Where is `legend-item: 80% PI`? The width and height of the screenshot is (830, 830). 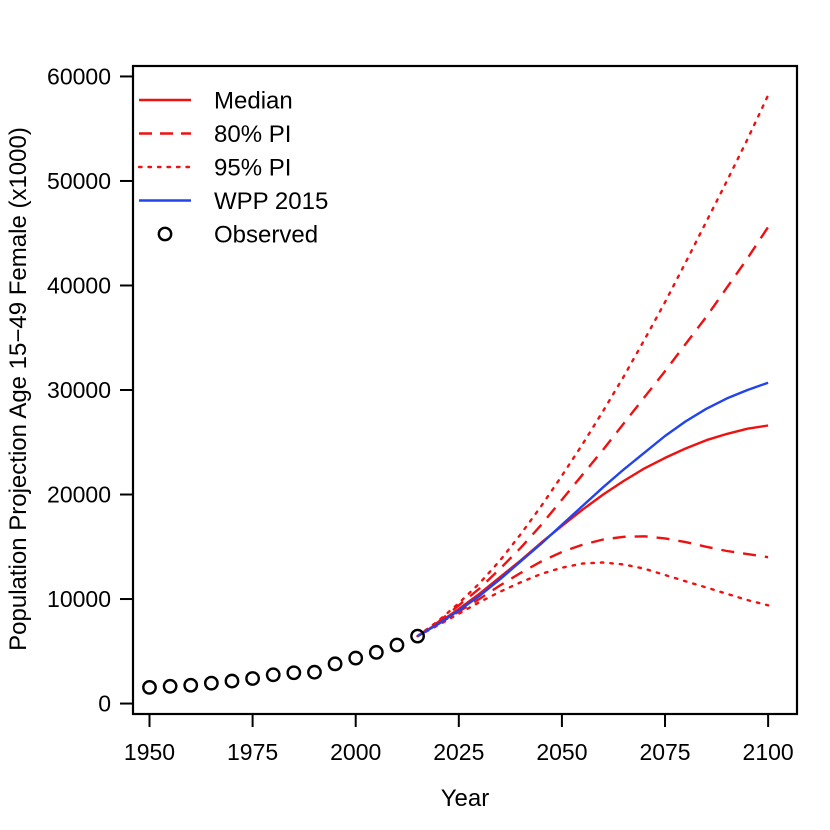 legend-item: 80% PI is located at coordinates (215, 134).